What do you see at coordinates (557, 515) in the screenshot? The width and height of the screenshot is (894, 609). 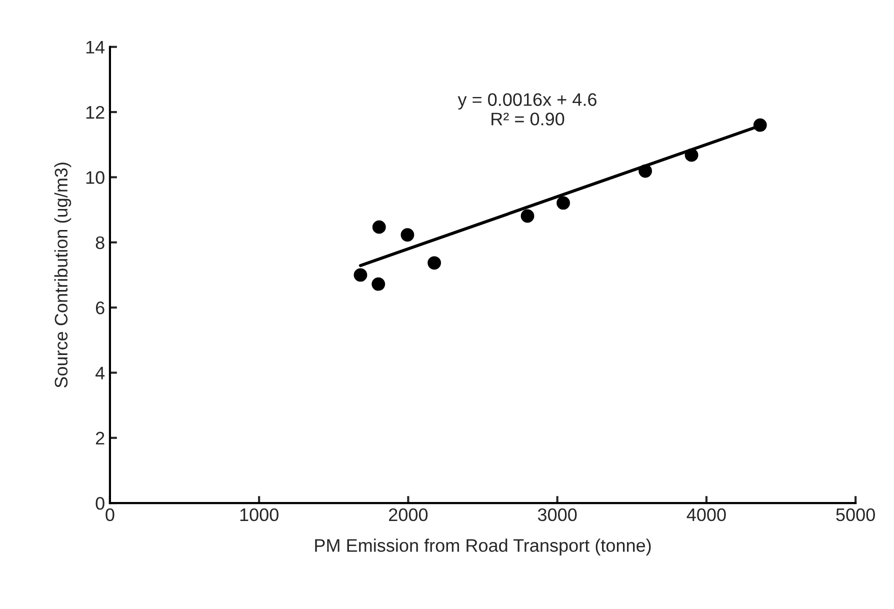 I see `x-tick-label: 3000` at bounding box center [557, 515].